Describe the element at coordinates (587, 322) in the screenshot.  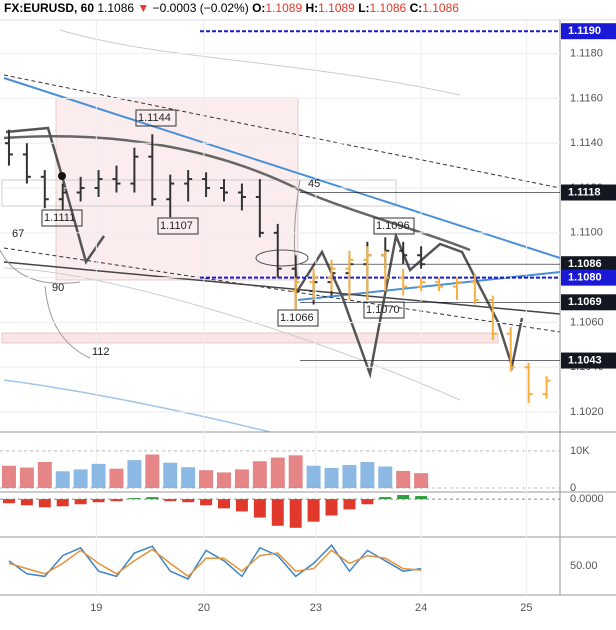
I see `y-tick-label: 1.1060` at that location.